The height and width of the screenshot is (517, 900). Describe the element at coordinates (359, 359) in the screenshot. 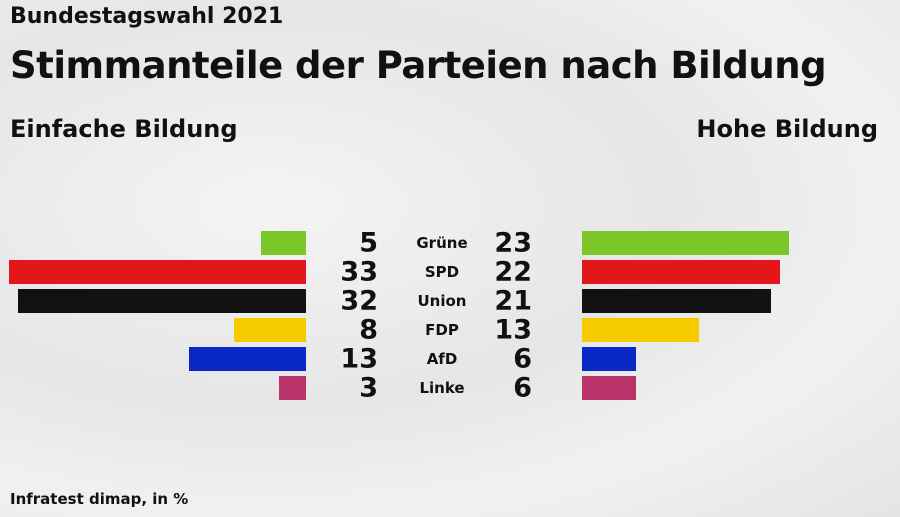

I see `value-left-afd: 13` at that location.